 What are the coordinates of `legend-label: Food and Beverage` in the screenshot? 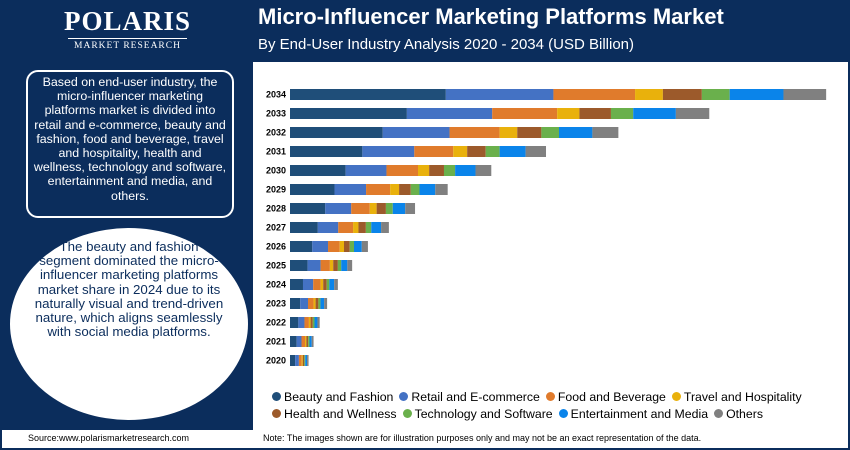 It's located at (611, 397).